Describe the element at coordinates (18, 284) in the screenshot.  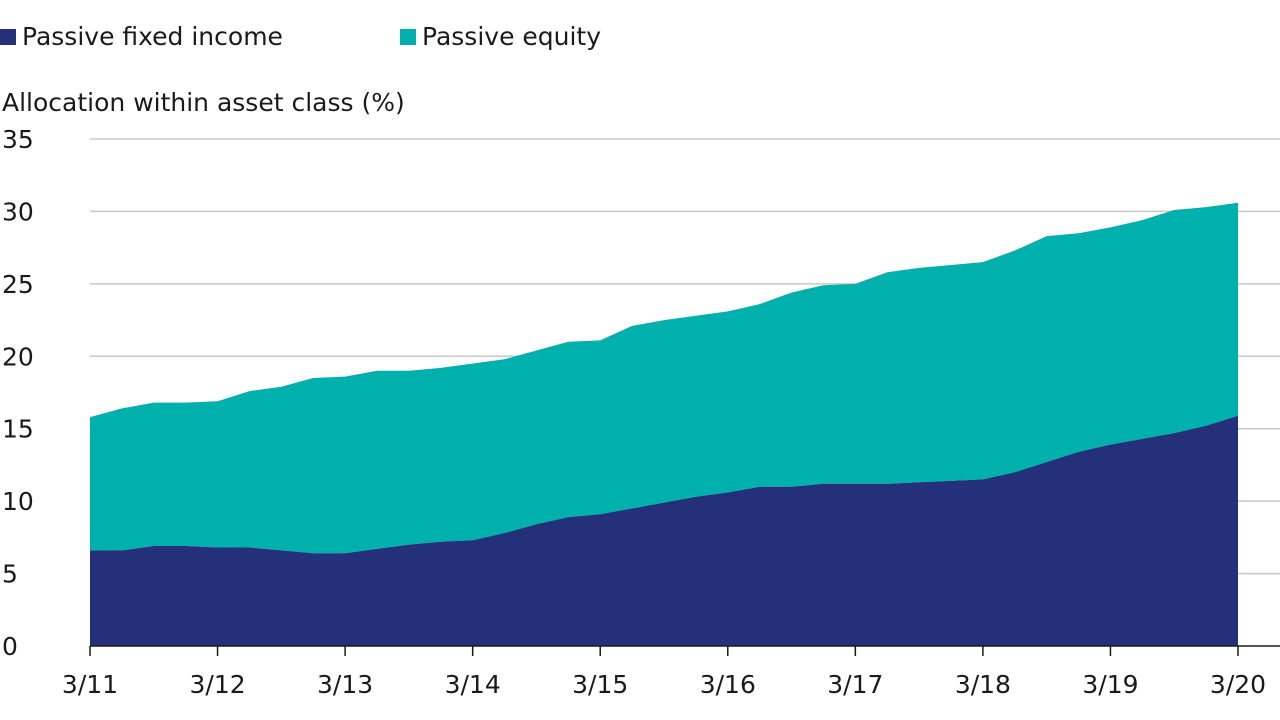
I see `y-tick-label: 25` at that location.